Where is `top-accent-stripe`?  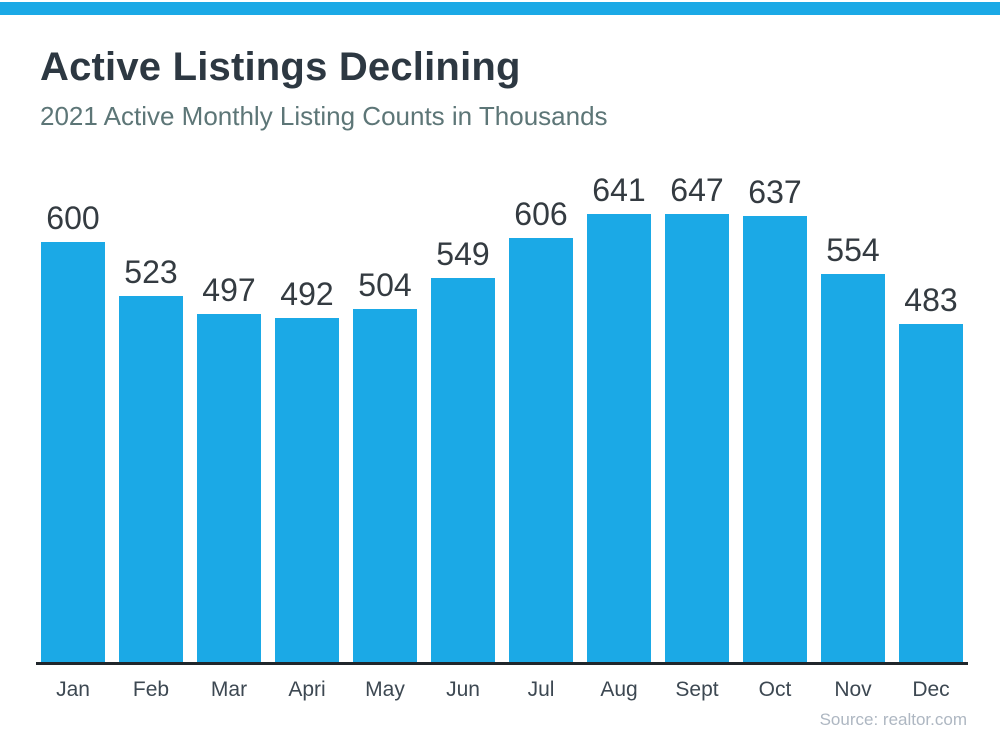 top-accent-stripe is located at coordinates (500, 8).